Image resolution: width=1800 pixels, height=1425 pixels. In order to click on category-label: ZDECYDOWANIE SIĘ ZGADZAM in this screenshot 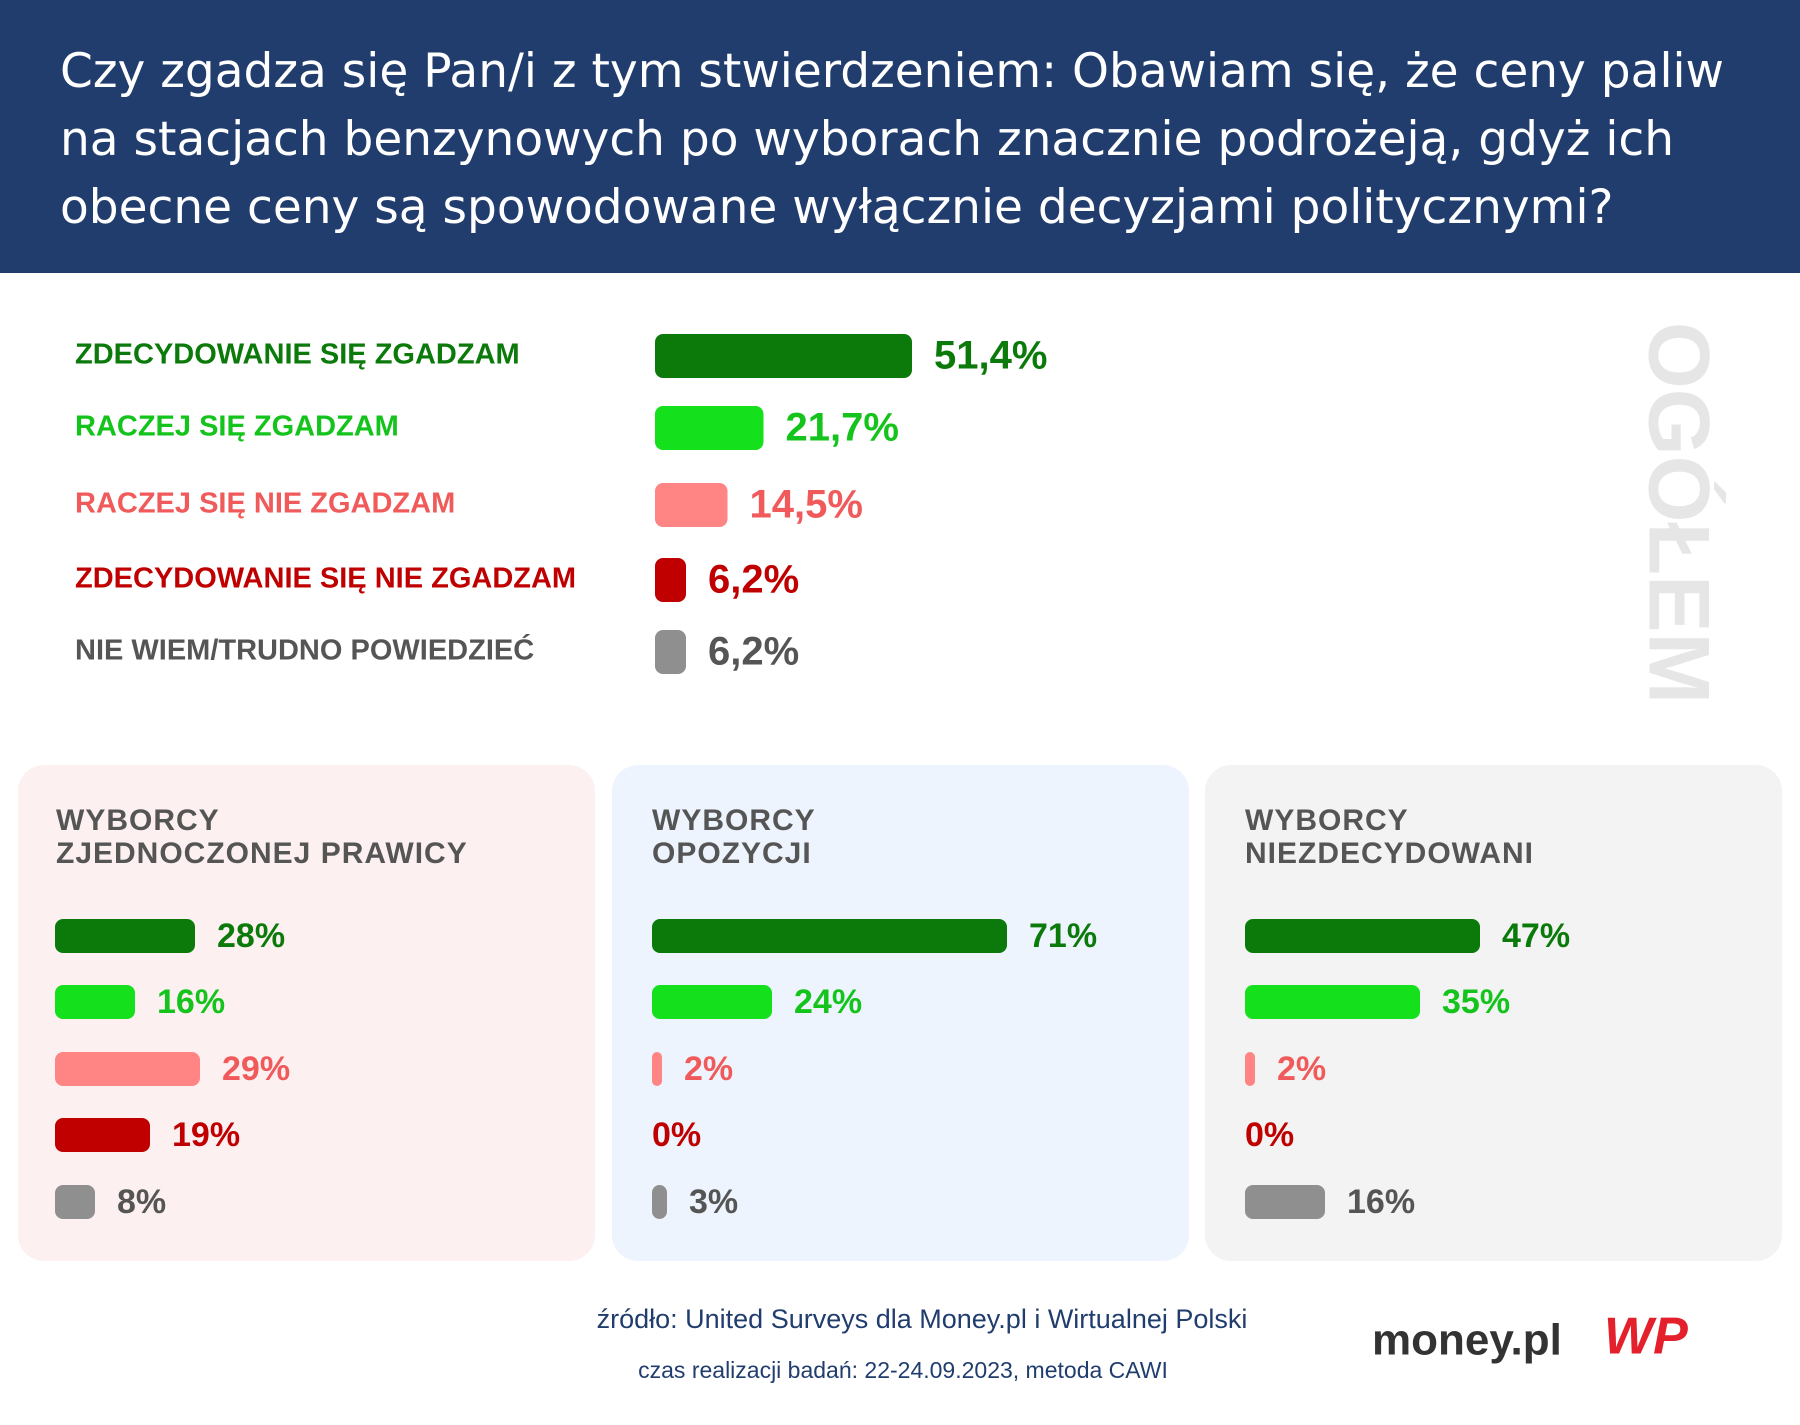, I will do `click(297, 355)`.